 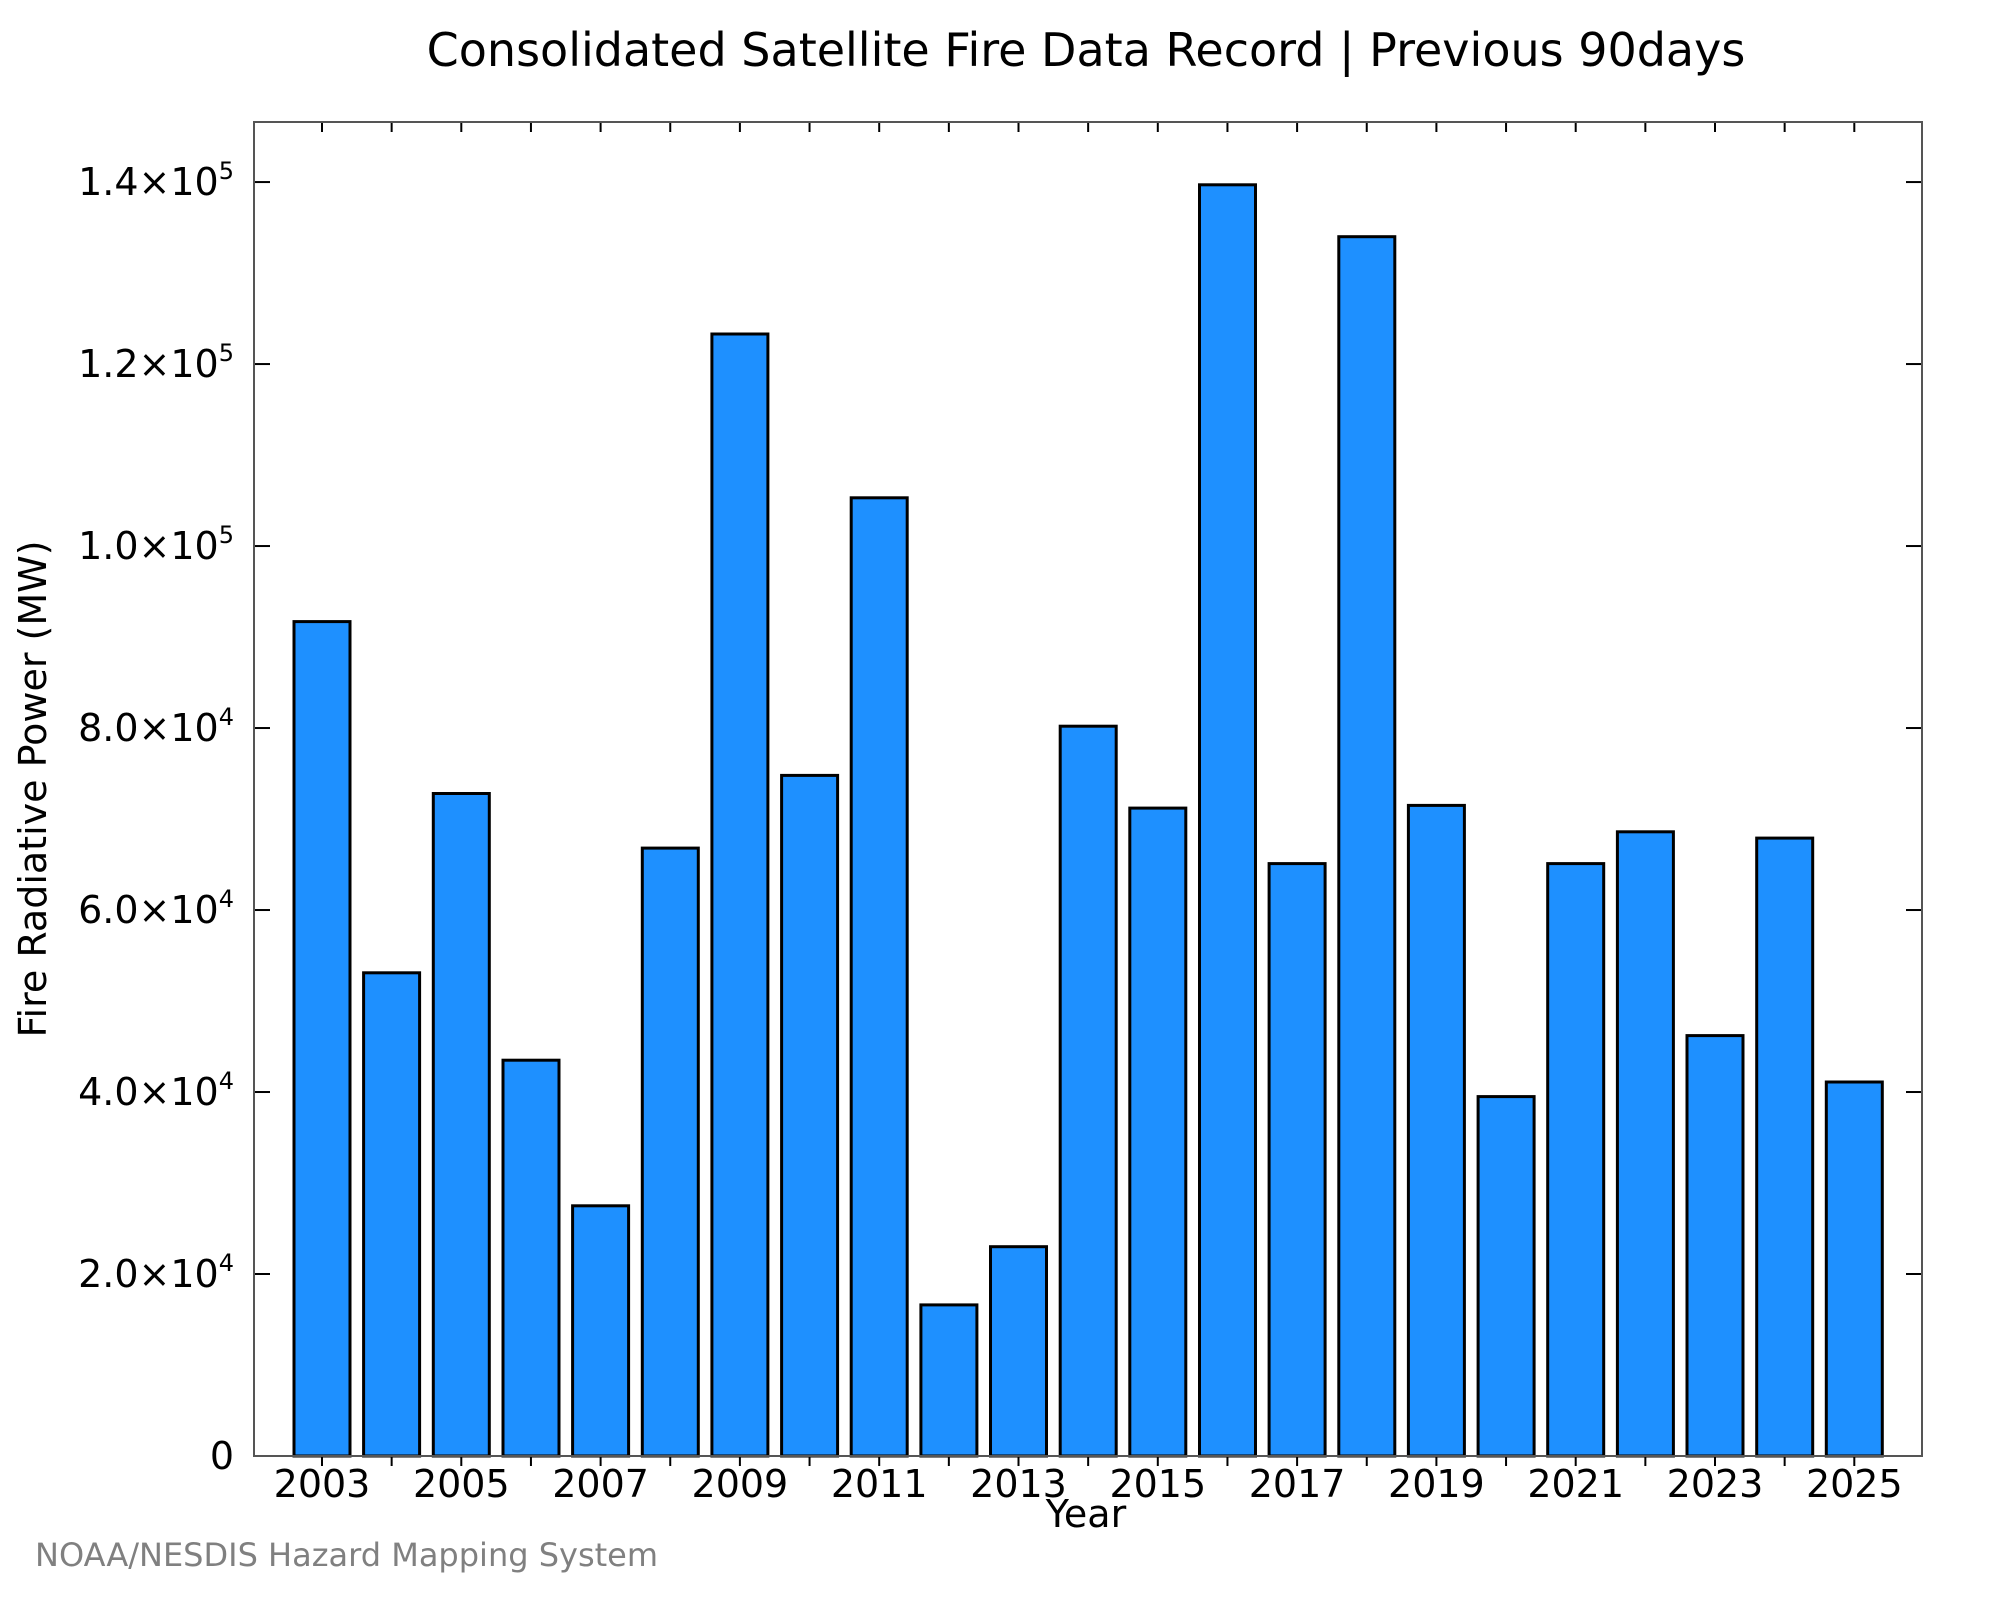 What do you see at coordinates (531, 1258) in the screenshot?
I see `bar-2006` at bounding box center [531, 1258].